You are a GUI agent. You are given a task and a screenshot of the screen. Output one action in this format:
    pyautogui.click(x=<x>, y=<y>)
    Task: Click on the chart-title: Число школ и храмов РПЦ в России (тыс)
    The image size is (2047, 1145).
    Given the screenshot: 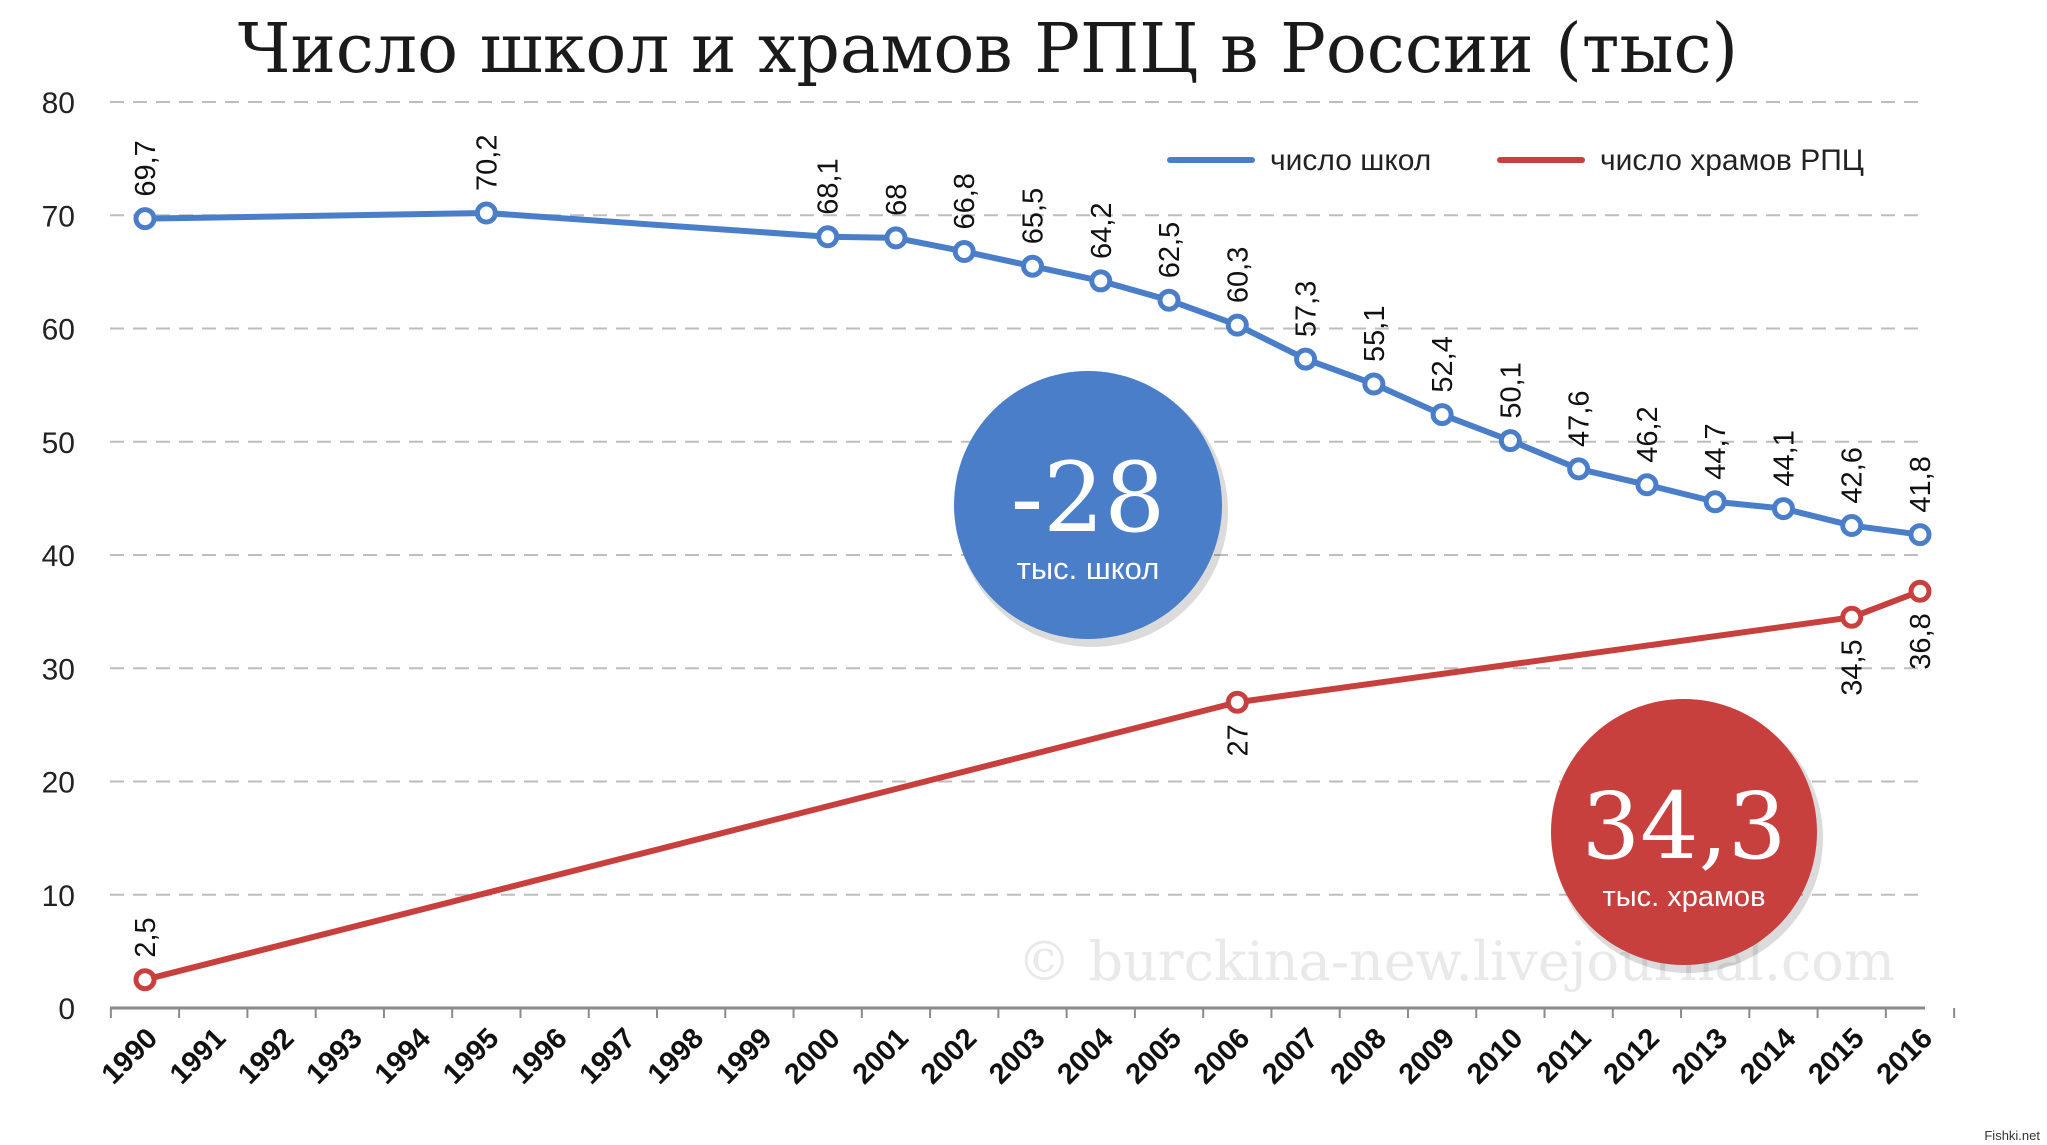 What is the action you would take?
    pyautogui.click(x=988, y=49)
    